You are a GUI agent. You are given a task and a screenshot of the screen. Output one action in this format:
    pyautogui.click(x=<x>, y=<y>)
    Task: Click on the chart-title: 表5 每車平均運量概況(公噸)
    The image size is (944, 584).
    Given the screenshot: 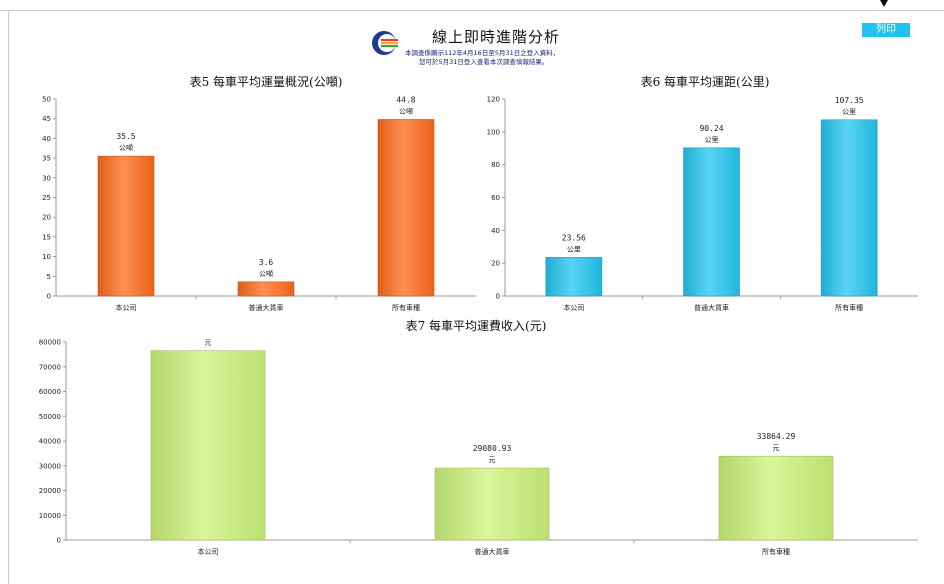 What is the action you would take?
    pyautogui.click(x=266, y=81)
    